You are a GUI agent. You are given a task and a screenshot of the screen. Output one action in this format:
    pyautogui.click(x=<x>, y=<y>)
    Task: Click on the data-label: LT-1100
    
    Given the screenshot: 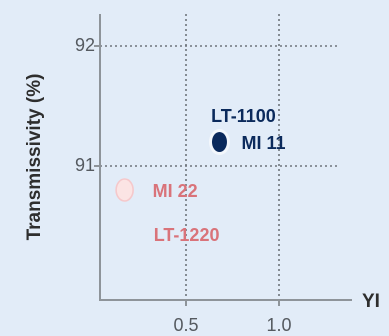 What is the action you would take?
    pyautogui.click(x=243, y=116)
    